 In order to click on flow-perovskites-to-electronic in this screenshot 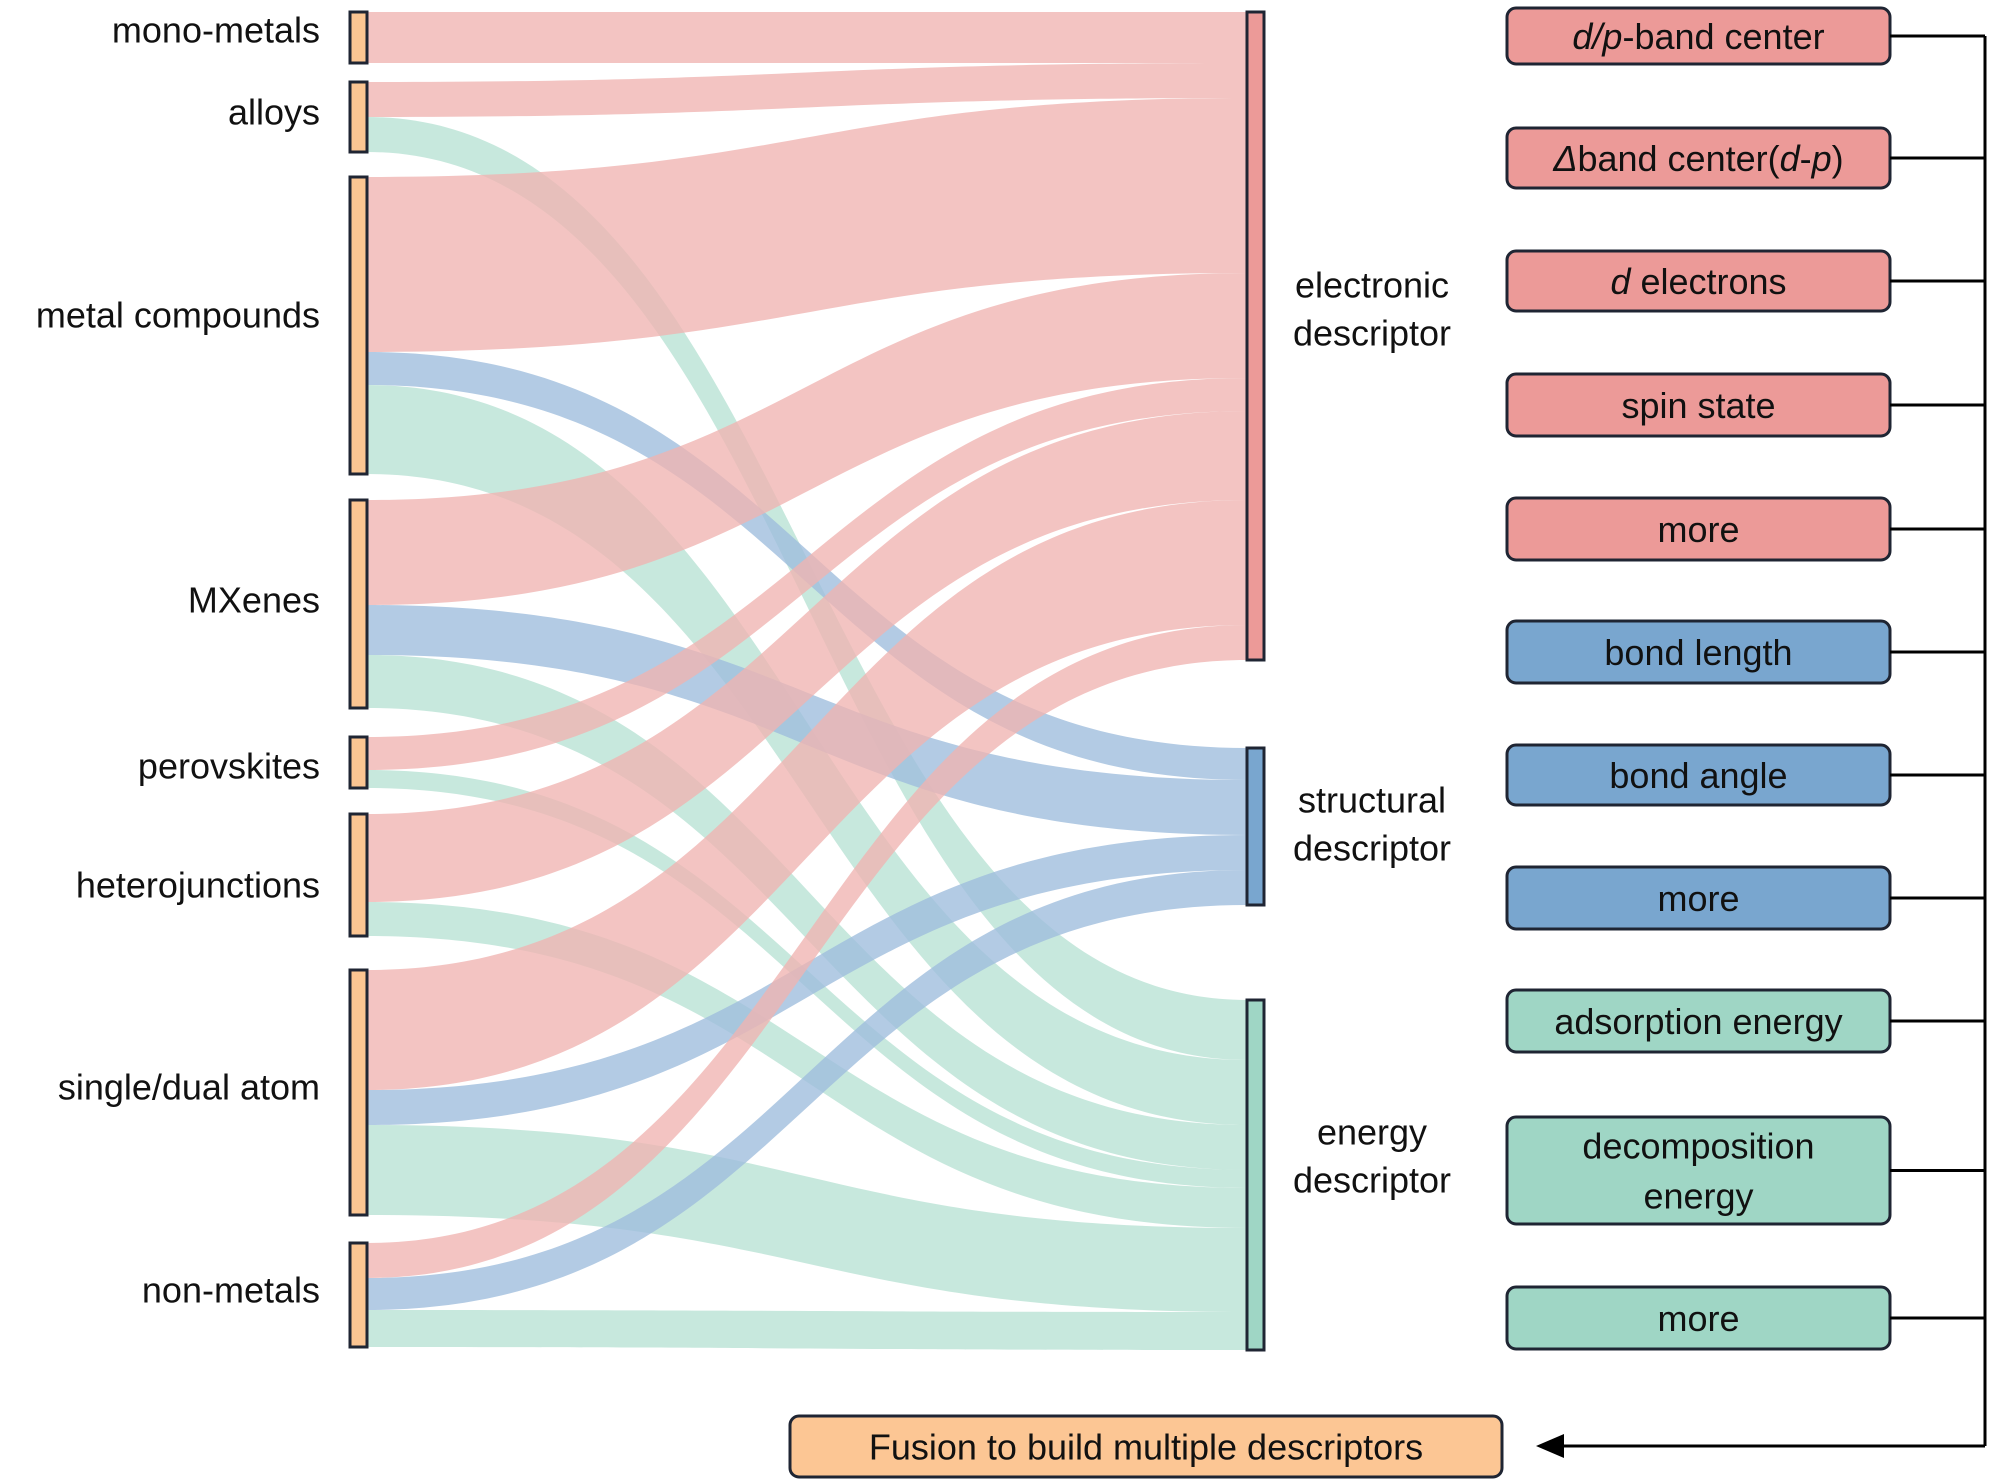, I will do `click(807, 574)`.